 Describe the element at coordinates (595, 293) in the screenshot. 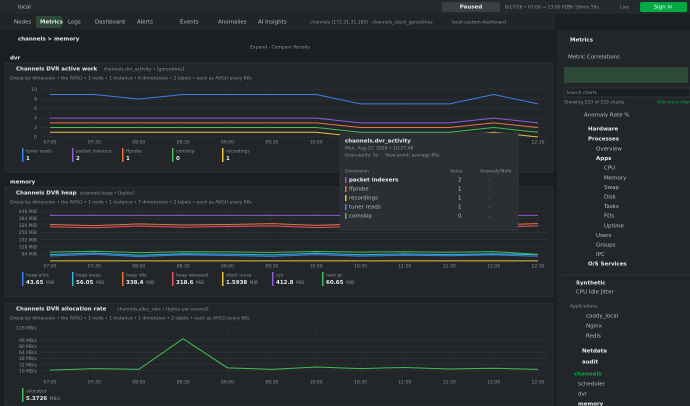

I see `jitter: CPU Idle Jitter` at that location.